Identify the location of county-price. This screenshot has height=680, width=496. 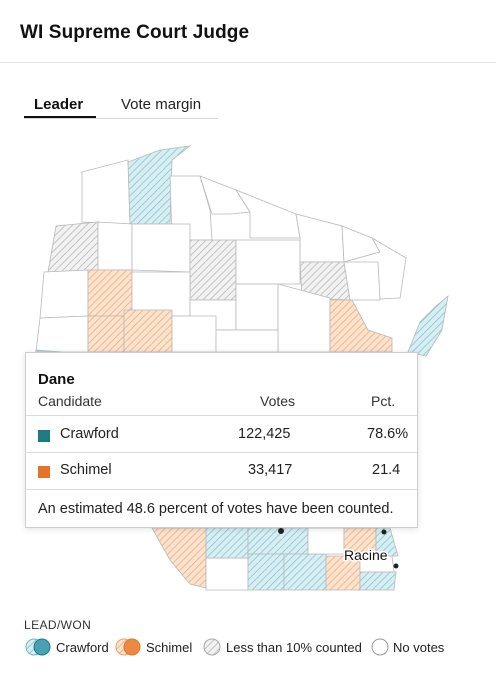
(213, 270).